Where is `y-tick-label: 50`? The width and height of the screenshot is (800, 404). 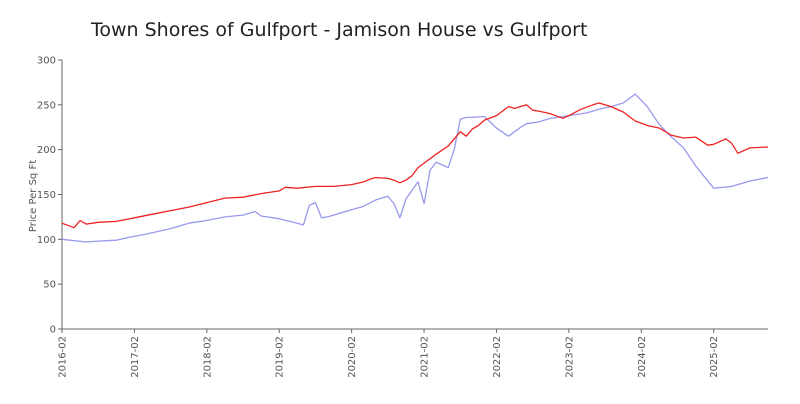
y-tick-label: 50 is located at coordinates (49, 285).